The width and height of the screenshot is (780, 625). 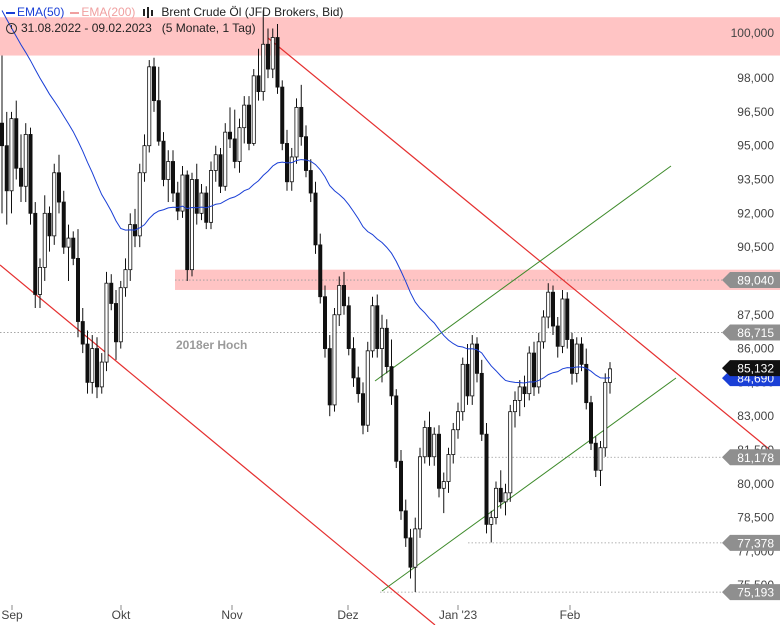 I want to click on period-range: (5 Monate, 1 Tag), so click(x=208, y=28).